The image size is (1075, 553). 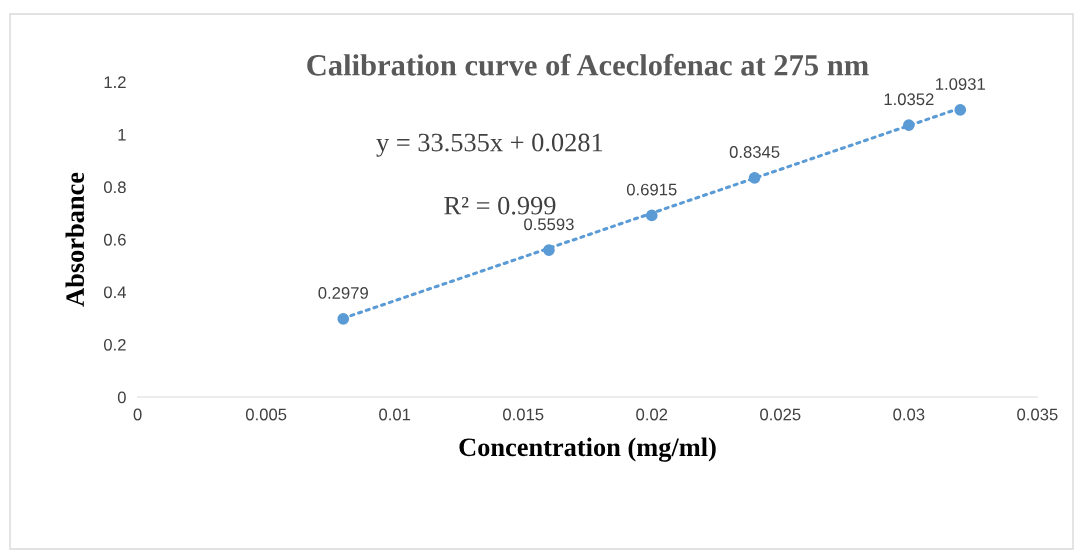 I want to click on y-tick-label: 0.8, so click(x=114, y=187).